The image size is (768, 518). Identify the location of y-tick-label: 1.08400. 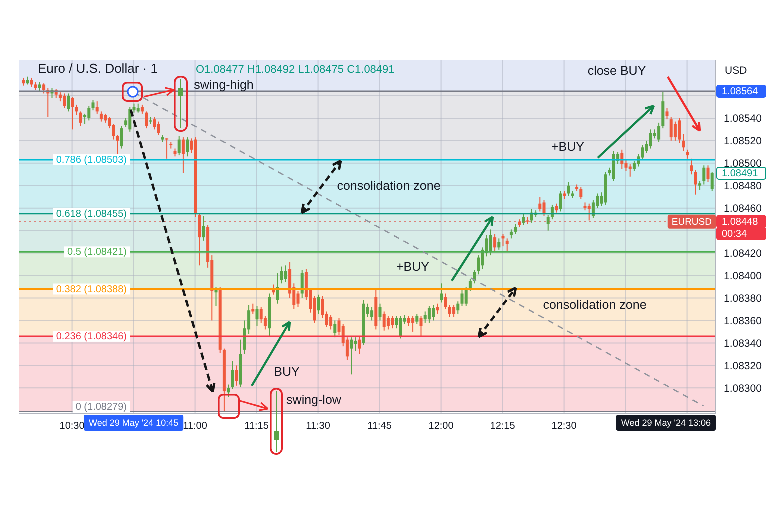
(743, 276).